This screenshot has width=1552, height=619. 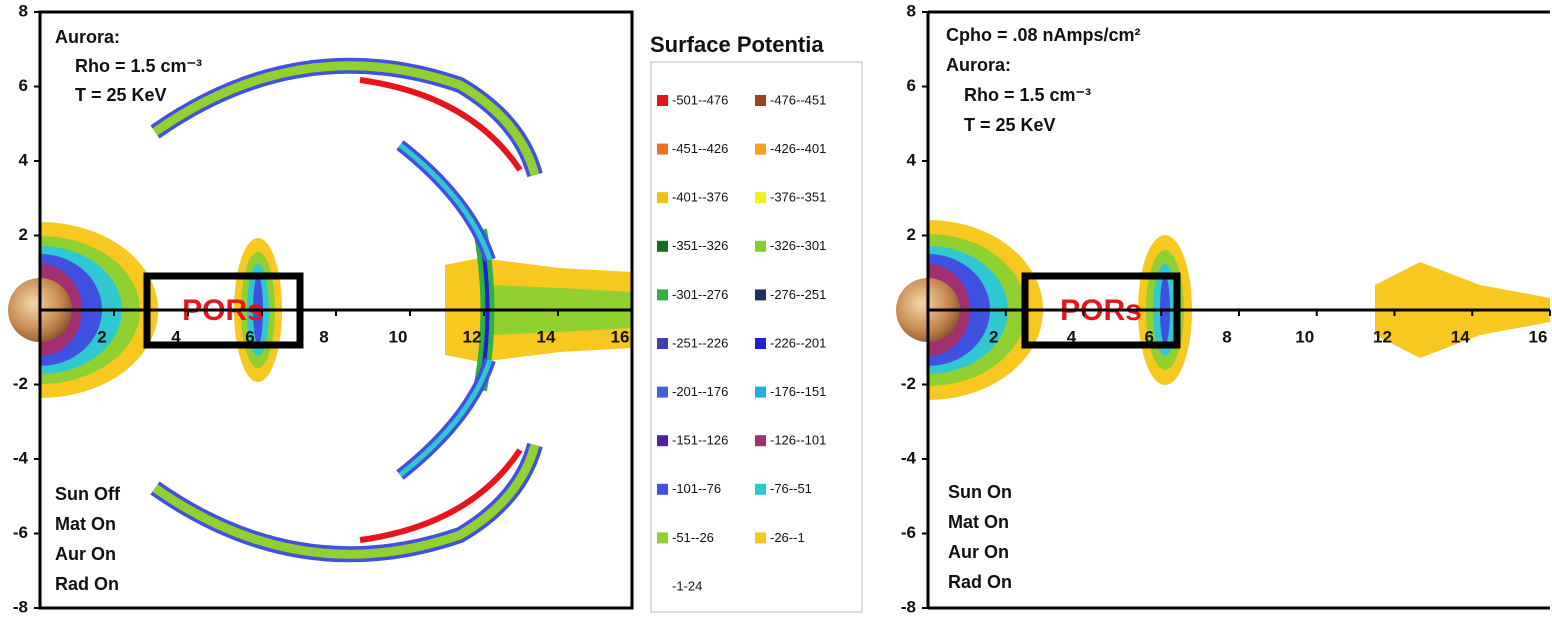 I want to click on legend-label: -426--401, so click(x=798, y=148).